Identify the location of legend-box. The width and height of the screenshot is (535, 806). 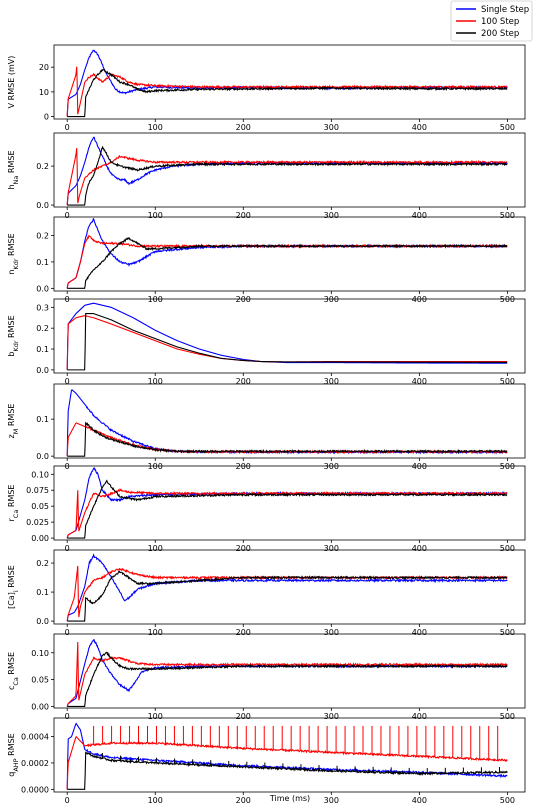
(491, 21).